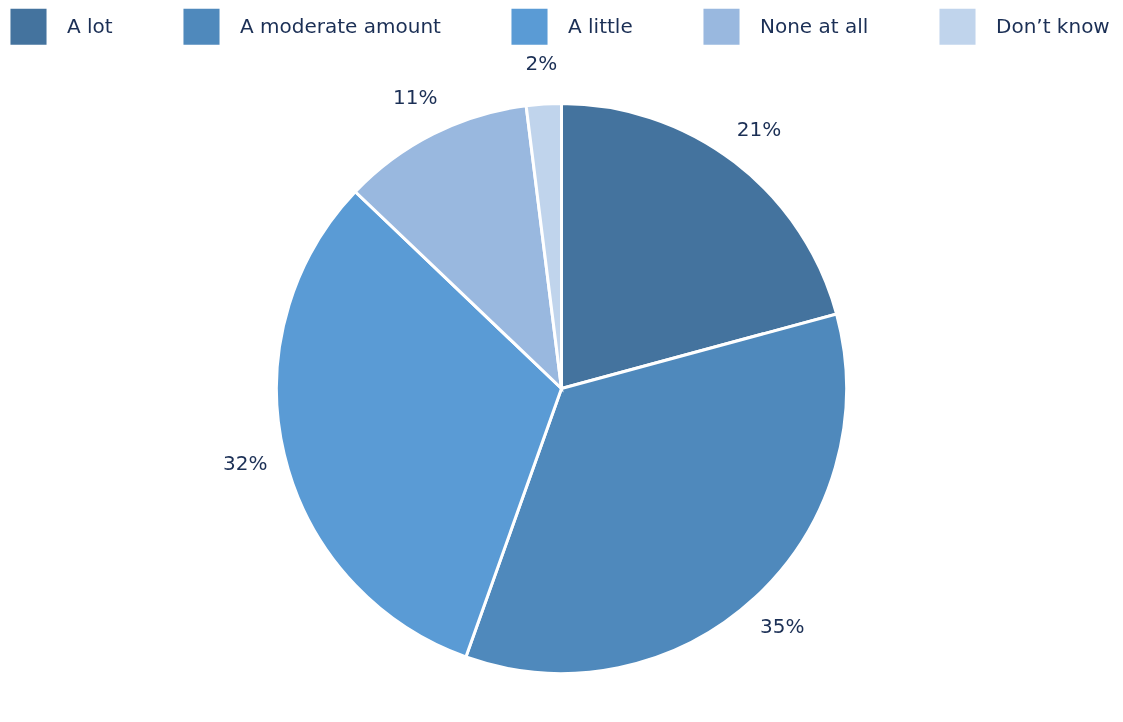  Describe the element at coordinates (245, 462) in the screenshot. I see `data-label: 32%` at that location.